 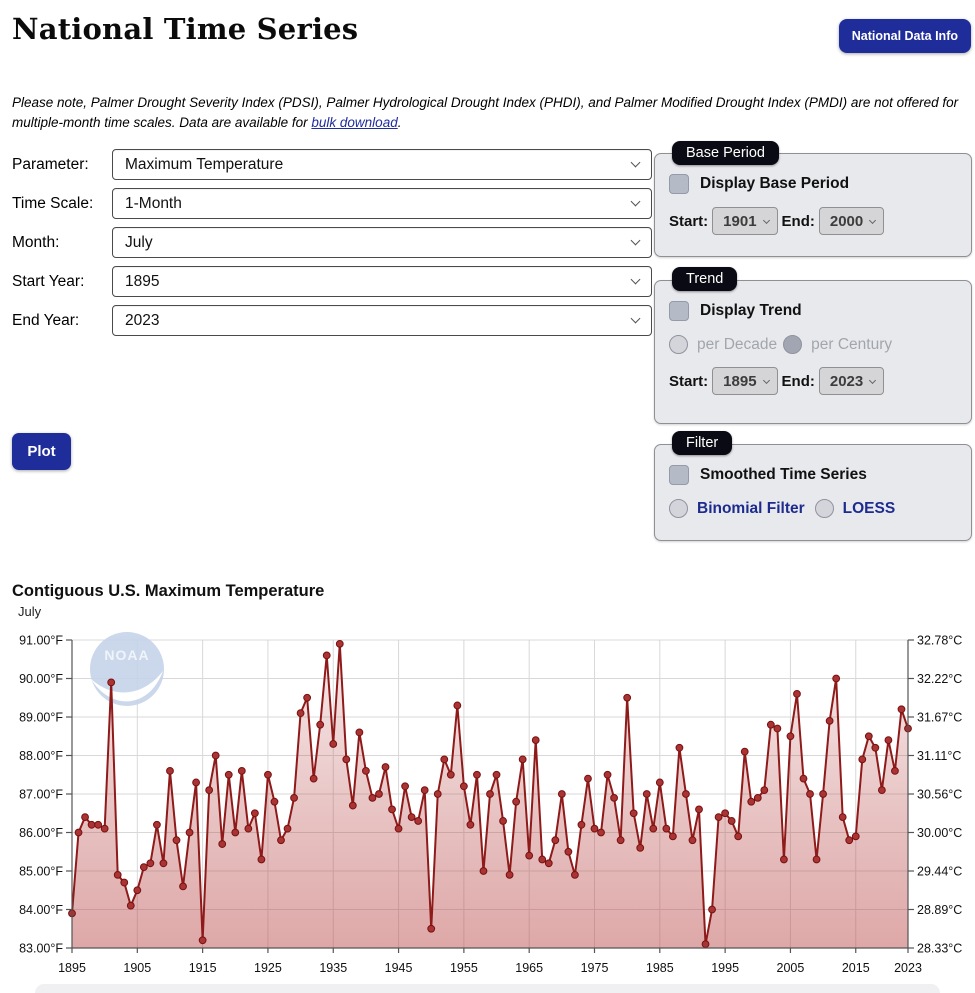 I want to click on display-base-period-checkbox, so click(x=679, y=184).